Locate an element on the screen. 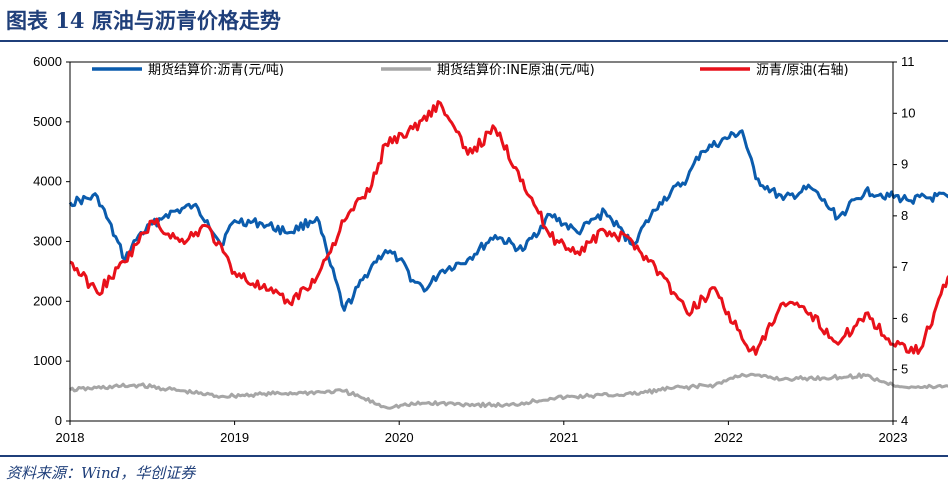 This screenshot has width=948, height=493. page-title: 图表 14 原油与沥青价格走势 is located at coordinates (143, 20).